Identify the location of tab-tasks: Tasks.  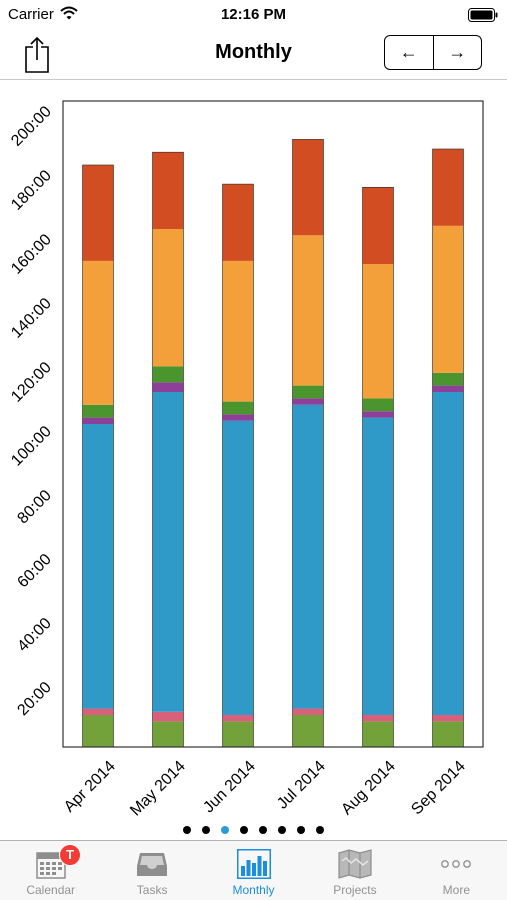
(151, 870).